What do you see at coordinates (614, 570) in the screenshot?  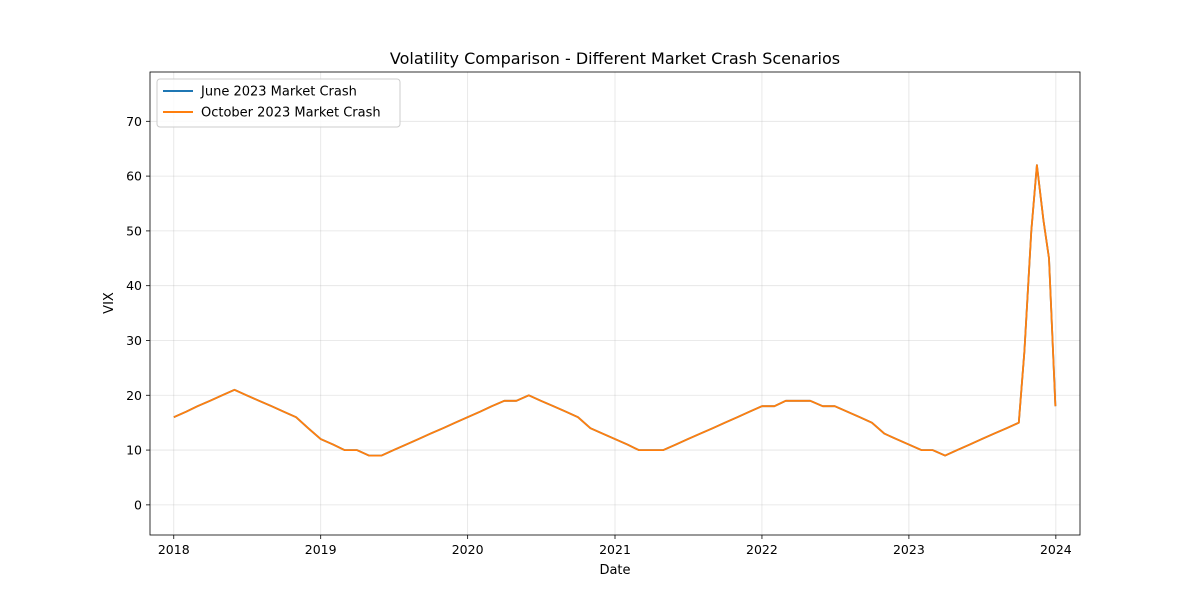 I see `x-axis-label: Date` at bounding box center [614, 570].